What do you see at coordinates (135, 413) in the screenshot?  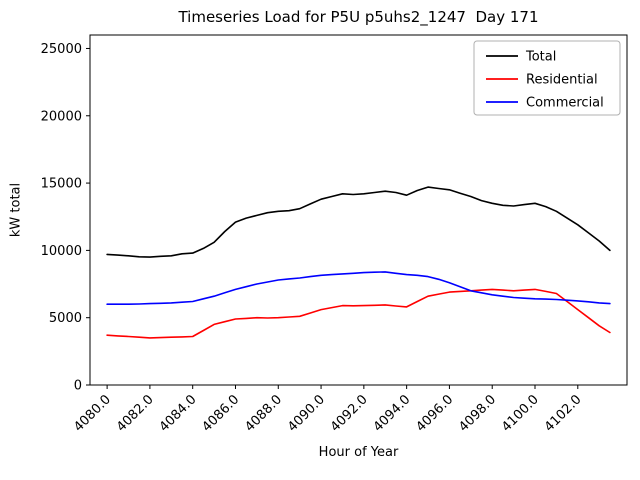 I see `x-tick-label: 4082.0` at bounding box center [135, 413].